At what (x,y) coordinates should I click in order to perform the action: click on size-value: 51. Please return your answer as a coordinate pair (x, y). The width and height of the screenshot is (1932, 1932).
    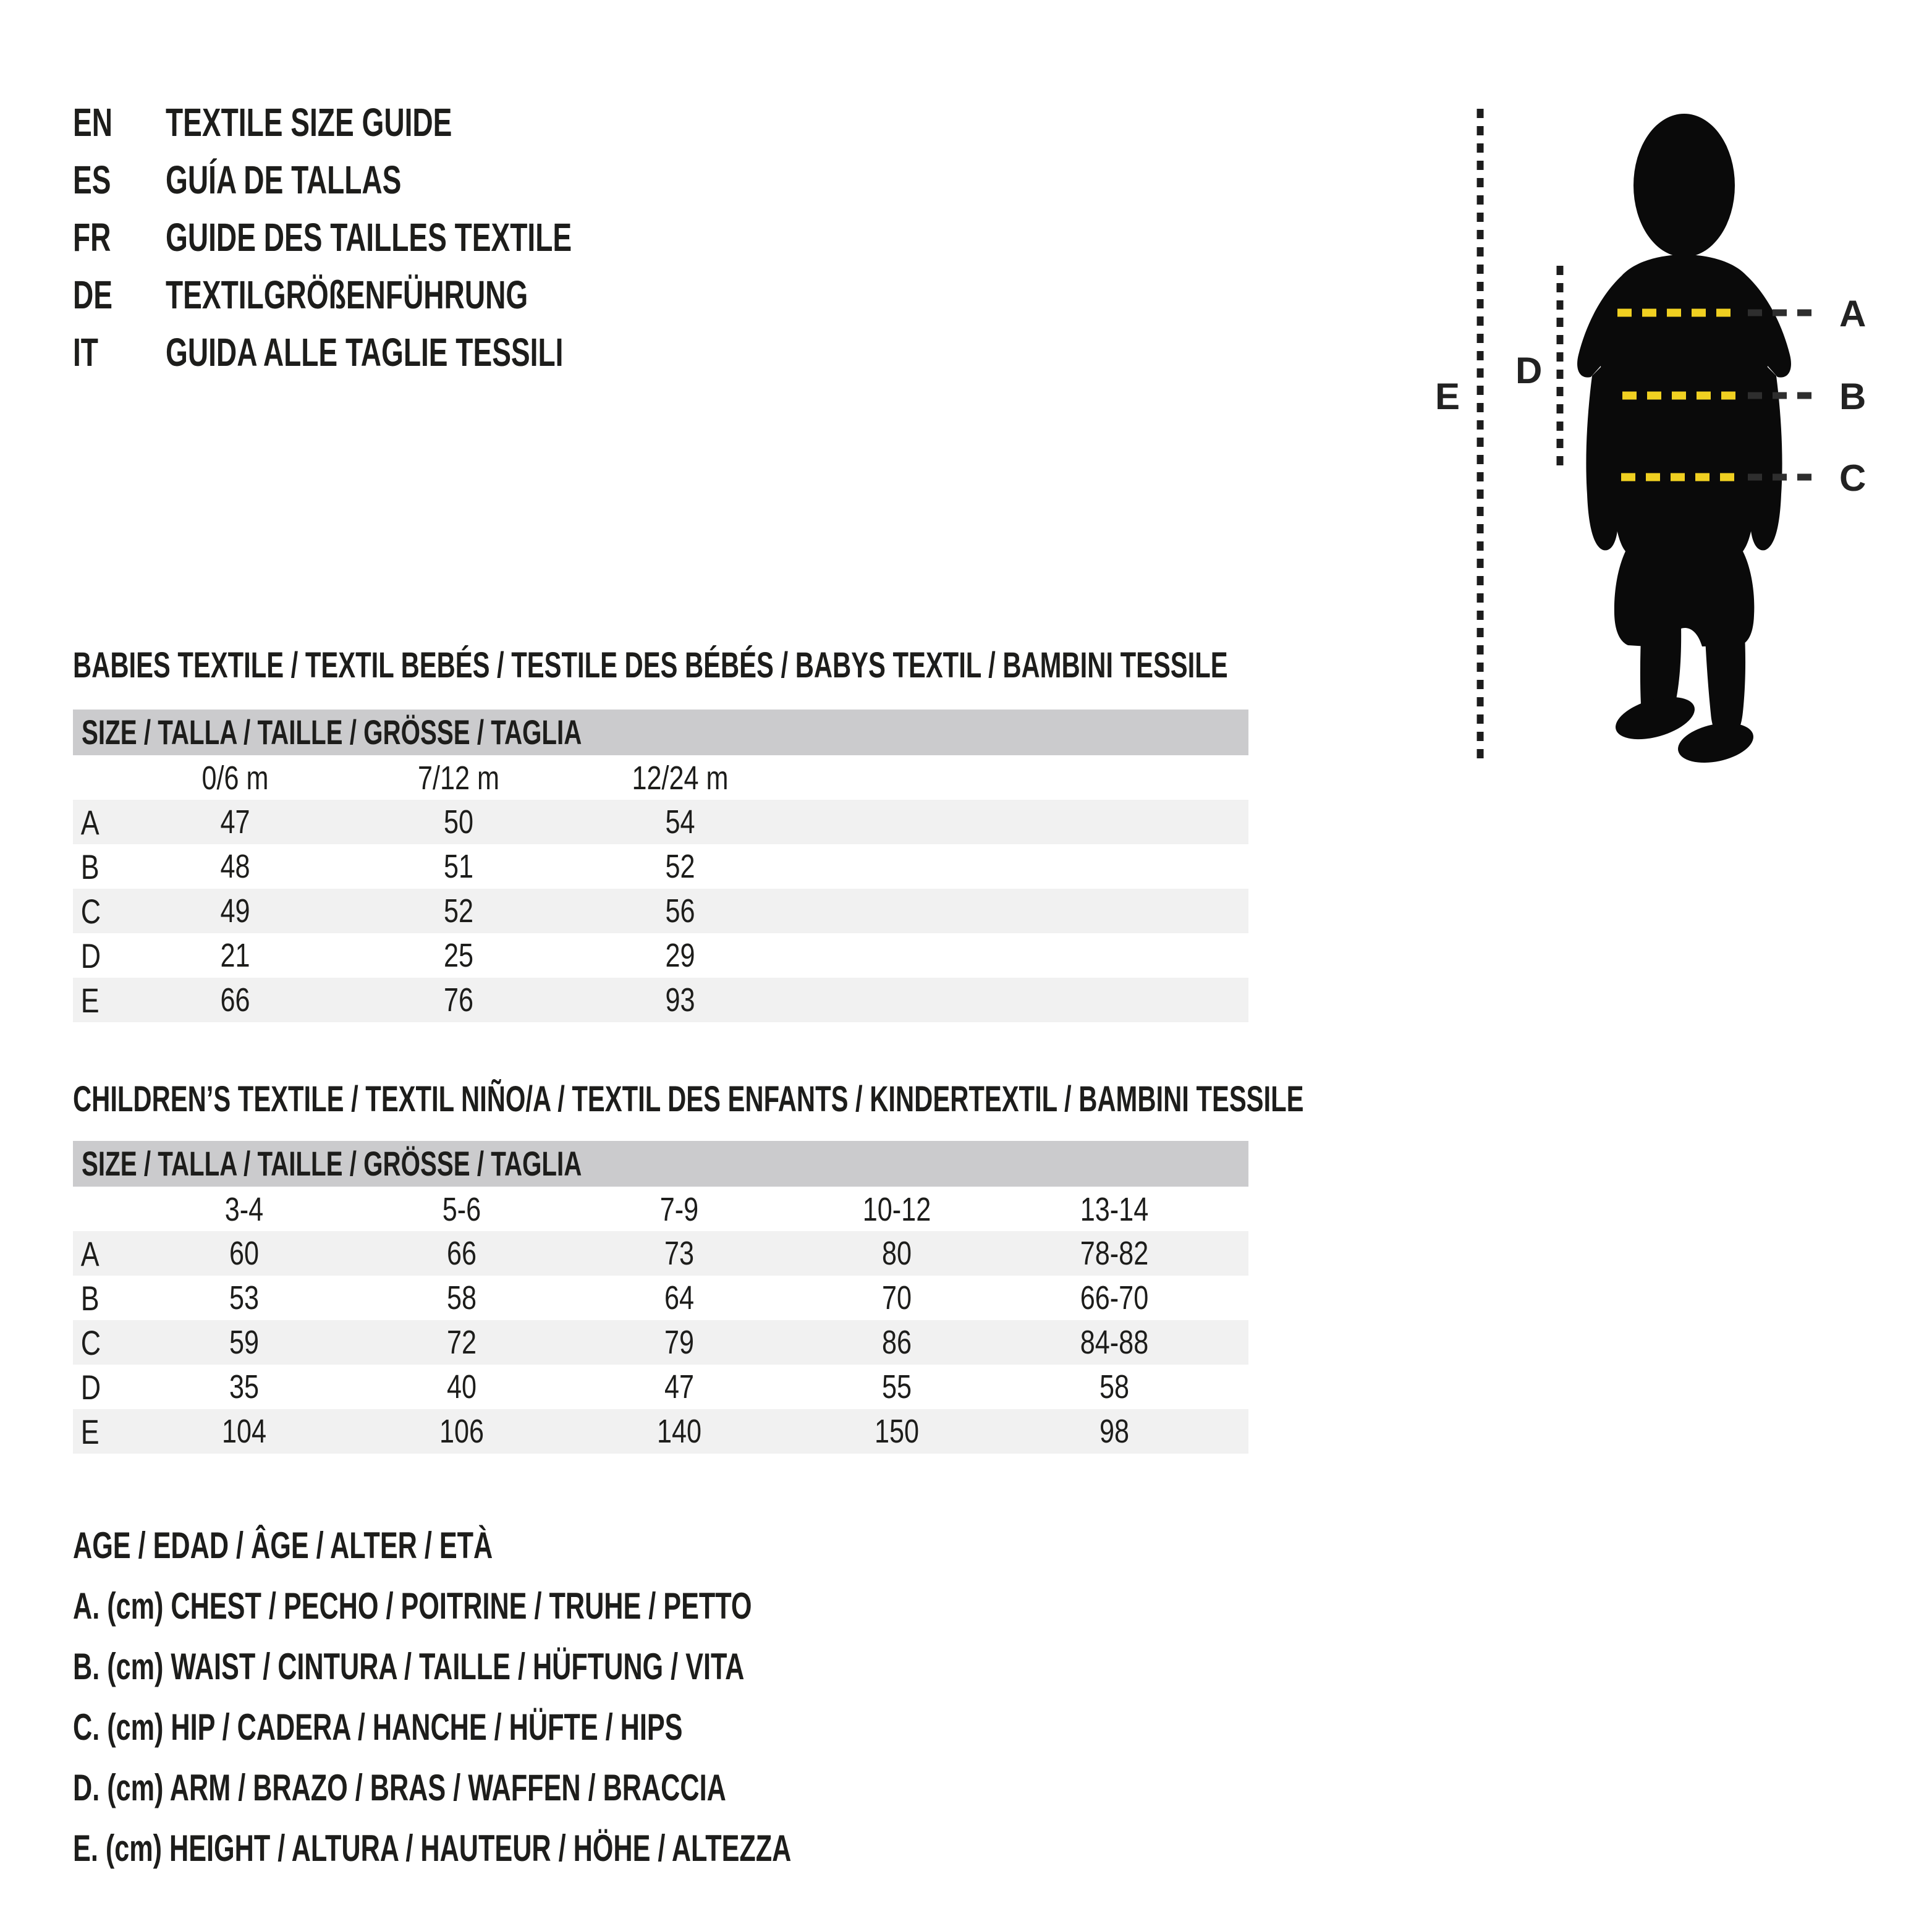
    Looking at the image, I should click on (458, 866).